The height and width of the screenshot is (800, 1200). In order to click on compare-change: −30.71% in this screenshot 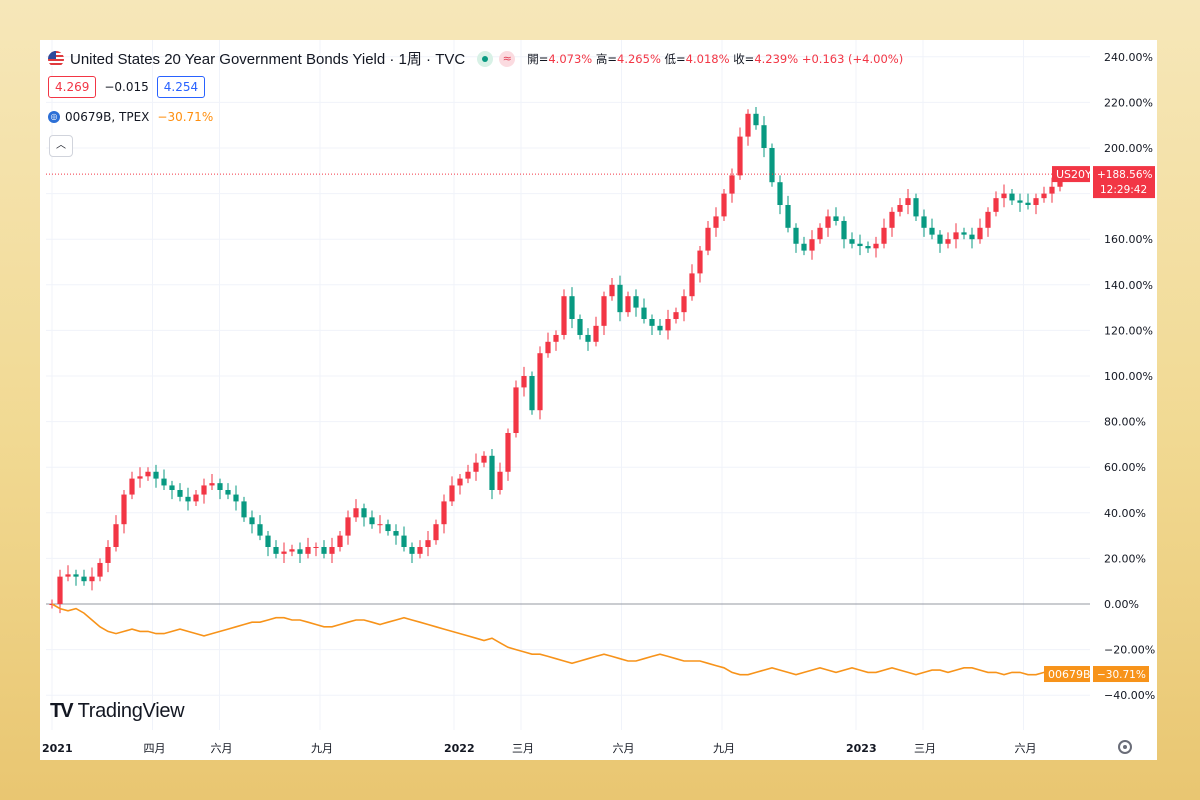, I will do `click(185, 117)`.